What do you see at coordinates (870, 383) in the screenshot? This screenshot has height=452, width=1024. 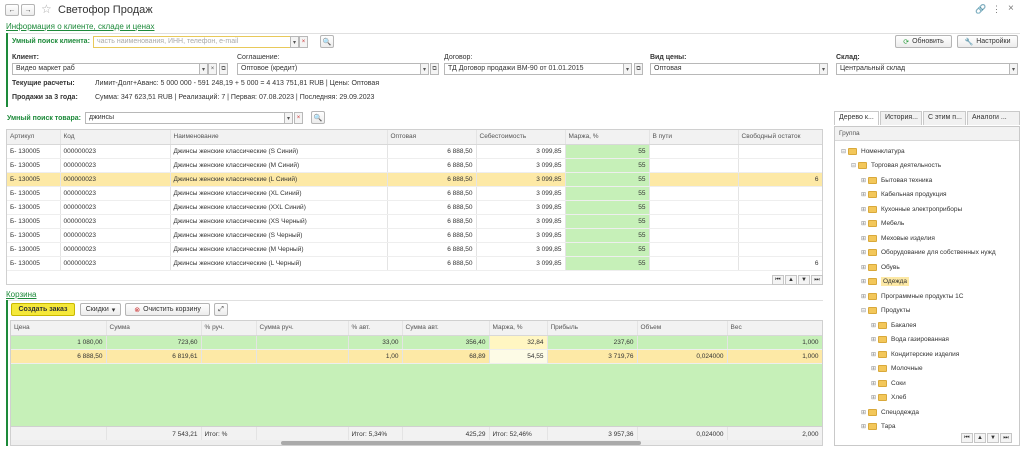 I see `tree-item: ⊞ Соки` at bounding box center [870, 383].